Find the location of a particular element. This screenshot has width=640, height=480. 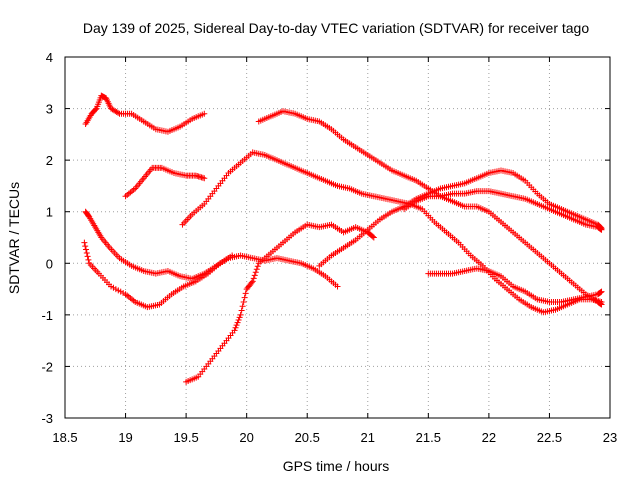

series-s1 is located at coordinates (145, 113).